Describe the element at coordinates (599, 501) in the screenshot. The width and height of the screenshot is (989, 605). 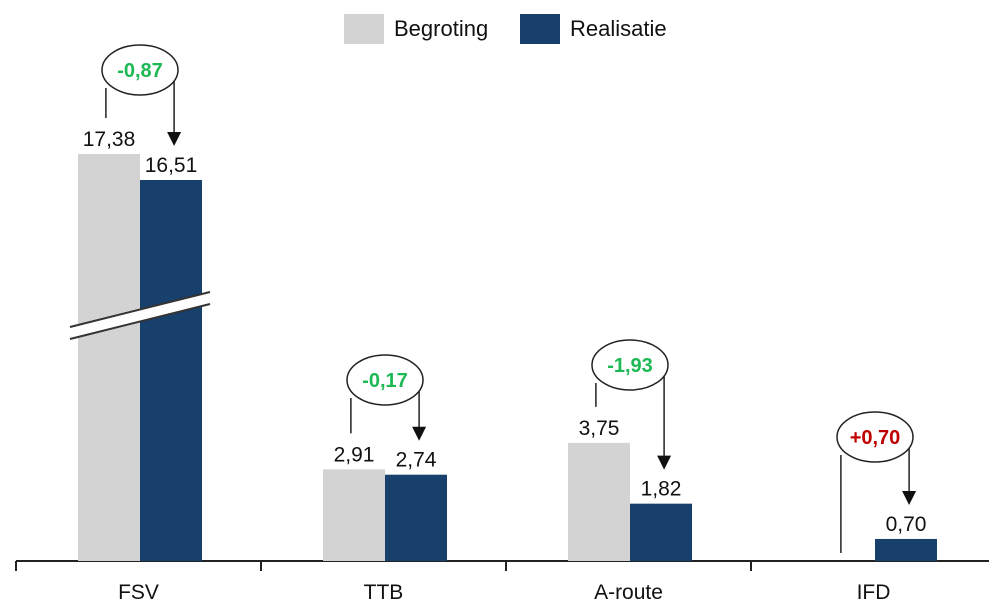
I see `bar-a-route-begroting` at that location.